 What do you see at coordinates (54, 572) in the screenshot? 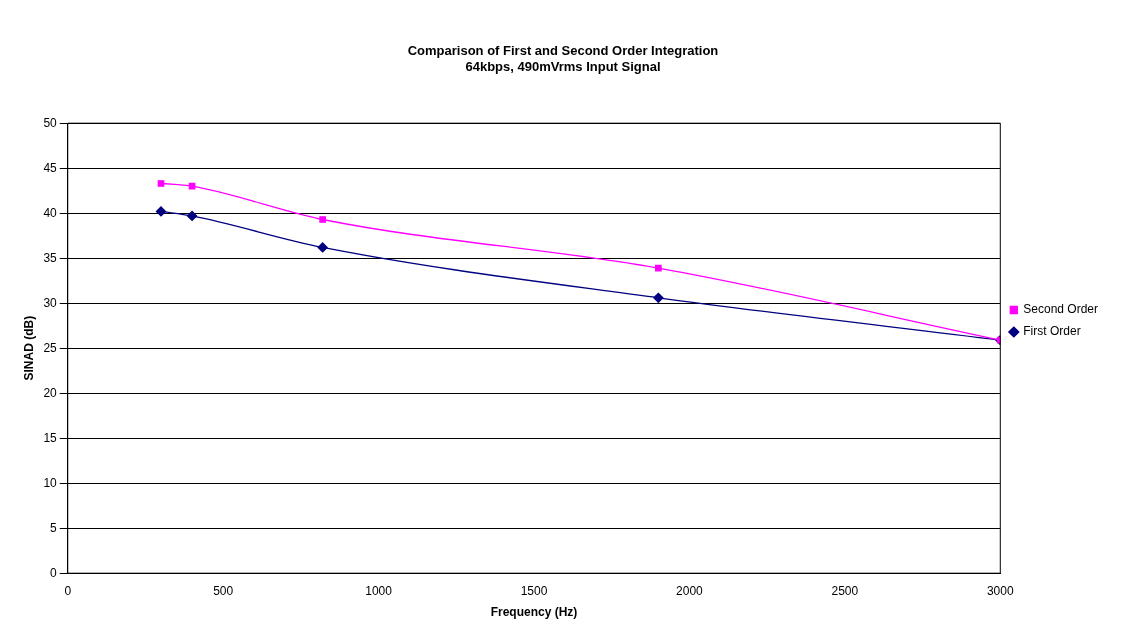
I see `y-tick-label: 0` at bounding box center [54, 572].